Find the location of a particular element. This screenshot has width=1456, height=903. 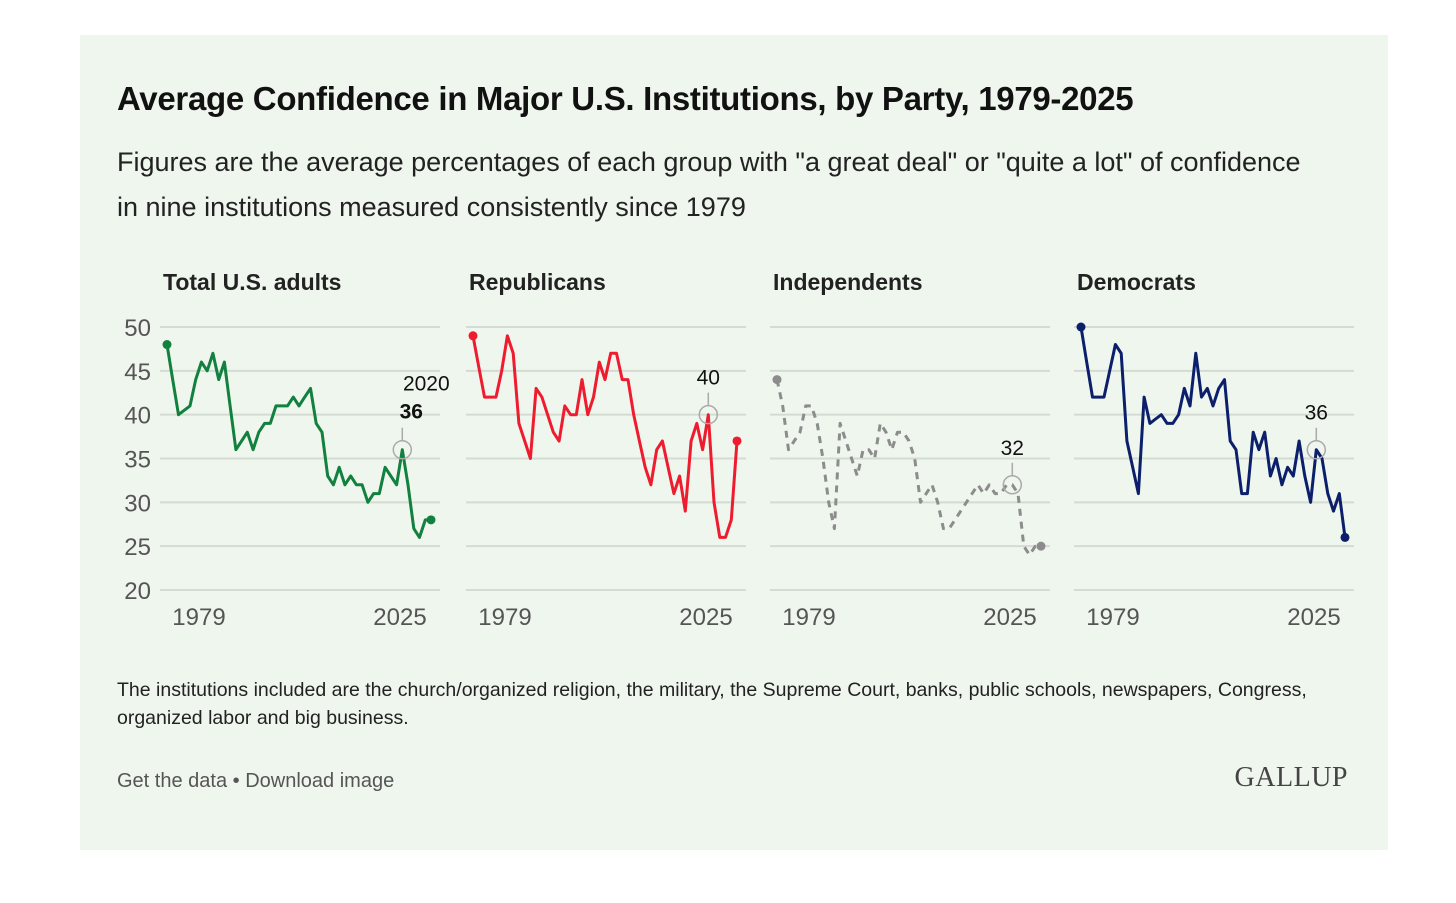

annotation-value: 40 is located at coordinates (708, 378).